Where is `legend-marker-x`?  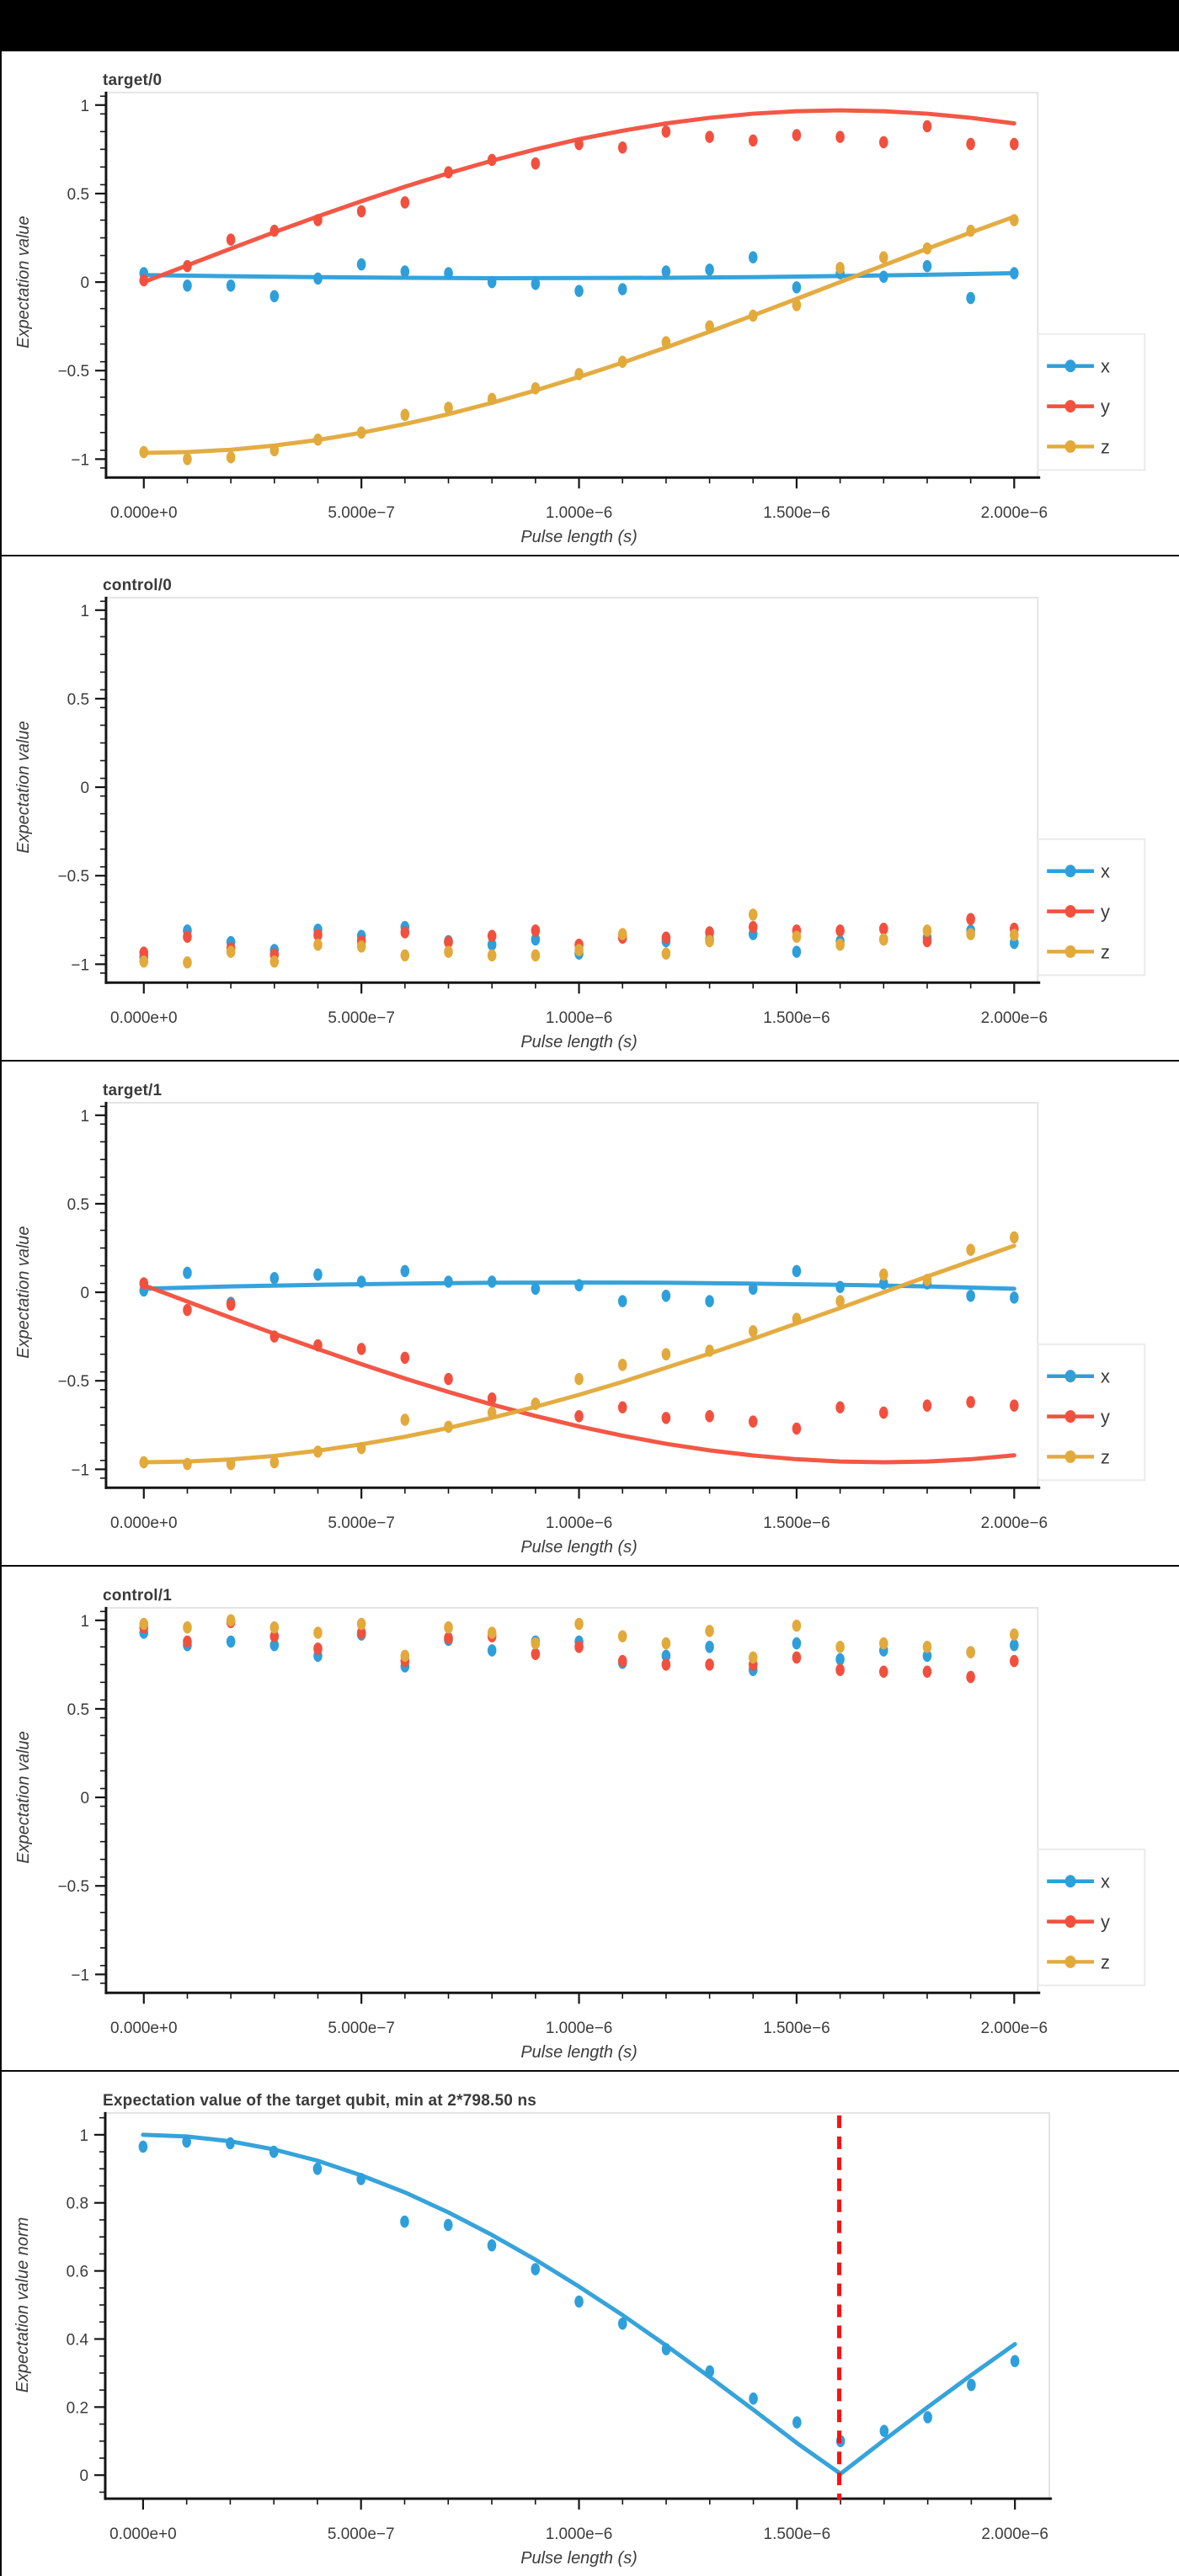
legend-marker-x is located at coordinates (1070, 1376).